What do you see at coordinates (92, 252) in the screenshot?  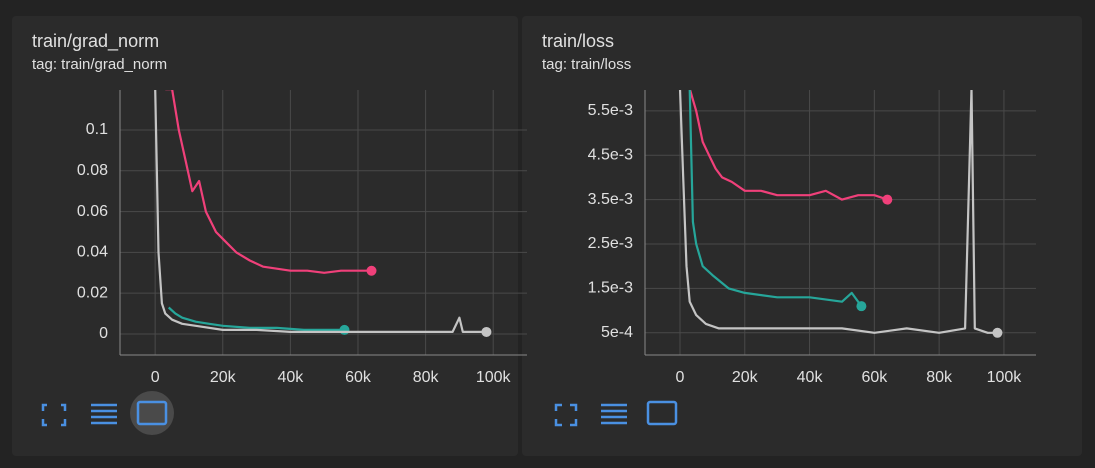 I see `y-tick-label: 0.04` at bounding box center [92, 252].